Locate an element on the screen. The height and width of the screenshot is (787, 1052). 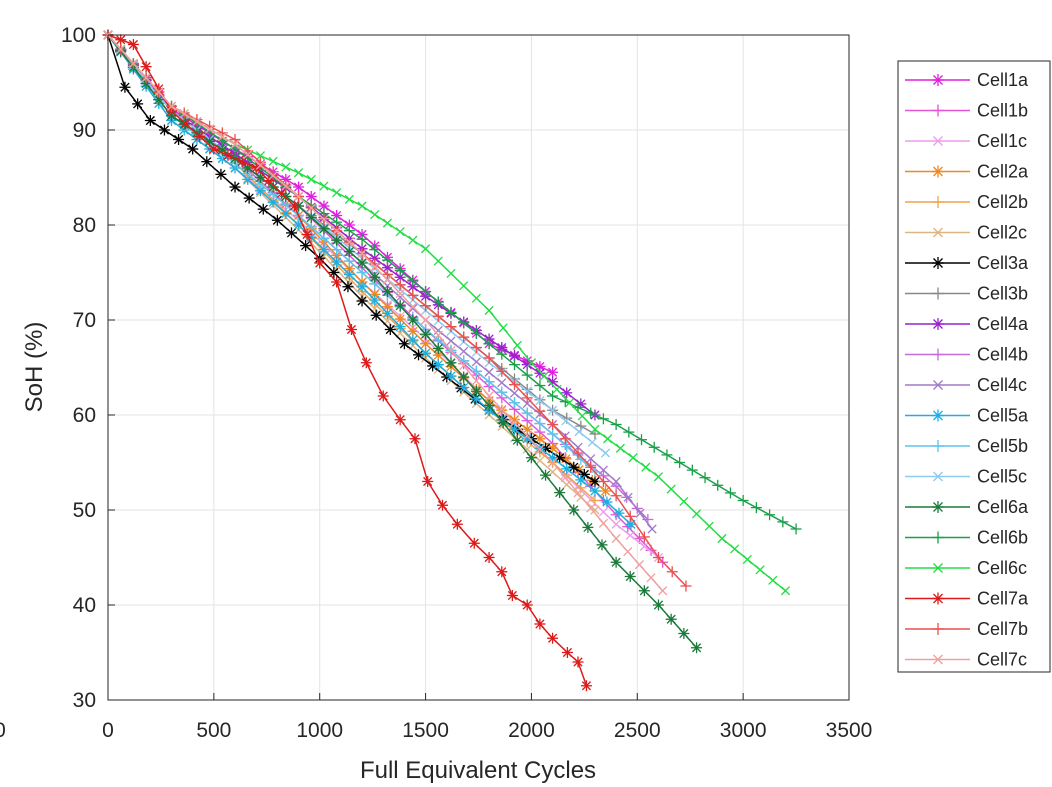
y-tick-label: 60 is located at coordinates (84, 415).